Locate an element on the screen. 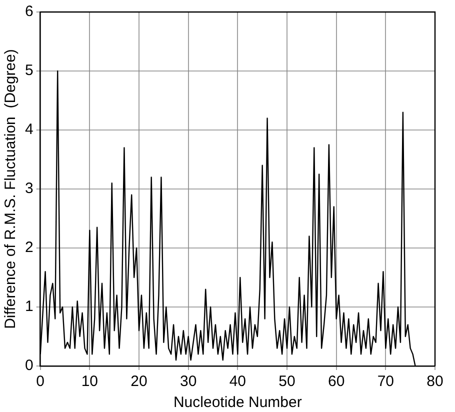 Image resolution: width=455 pixels, height=412 pixels. x-tick-label: 30 is located at coordinates (188, 381).